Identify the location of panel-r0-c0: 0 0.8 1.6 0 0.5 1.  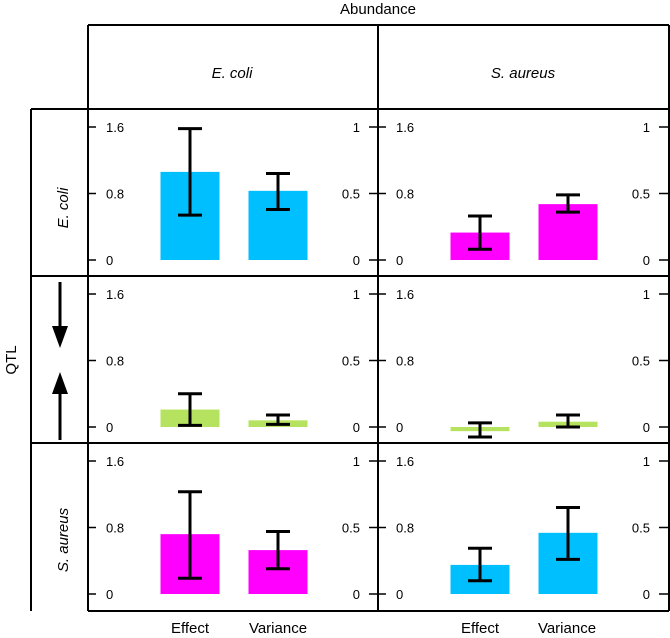
(233, 194).